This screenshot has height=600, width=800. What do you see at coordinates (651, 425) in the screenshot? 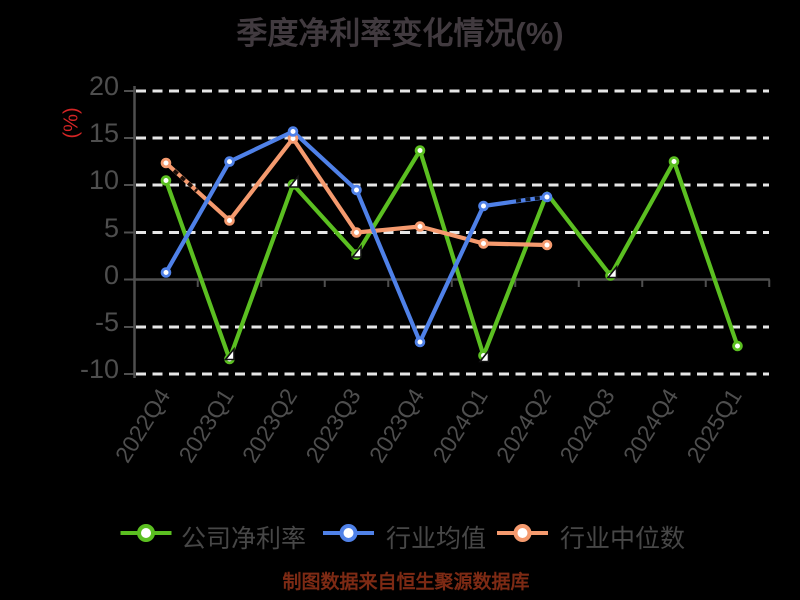
I see `svg-text: 2024Q4` at bounding box center [651, 425].